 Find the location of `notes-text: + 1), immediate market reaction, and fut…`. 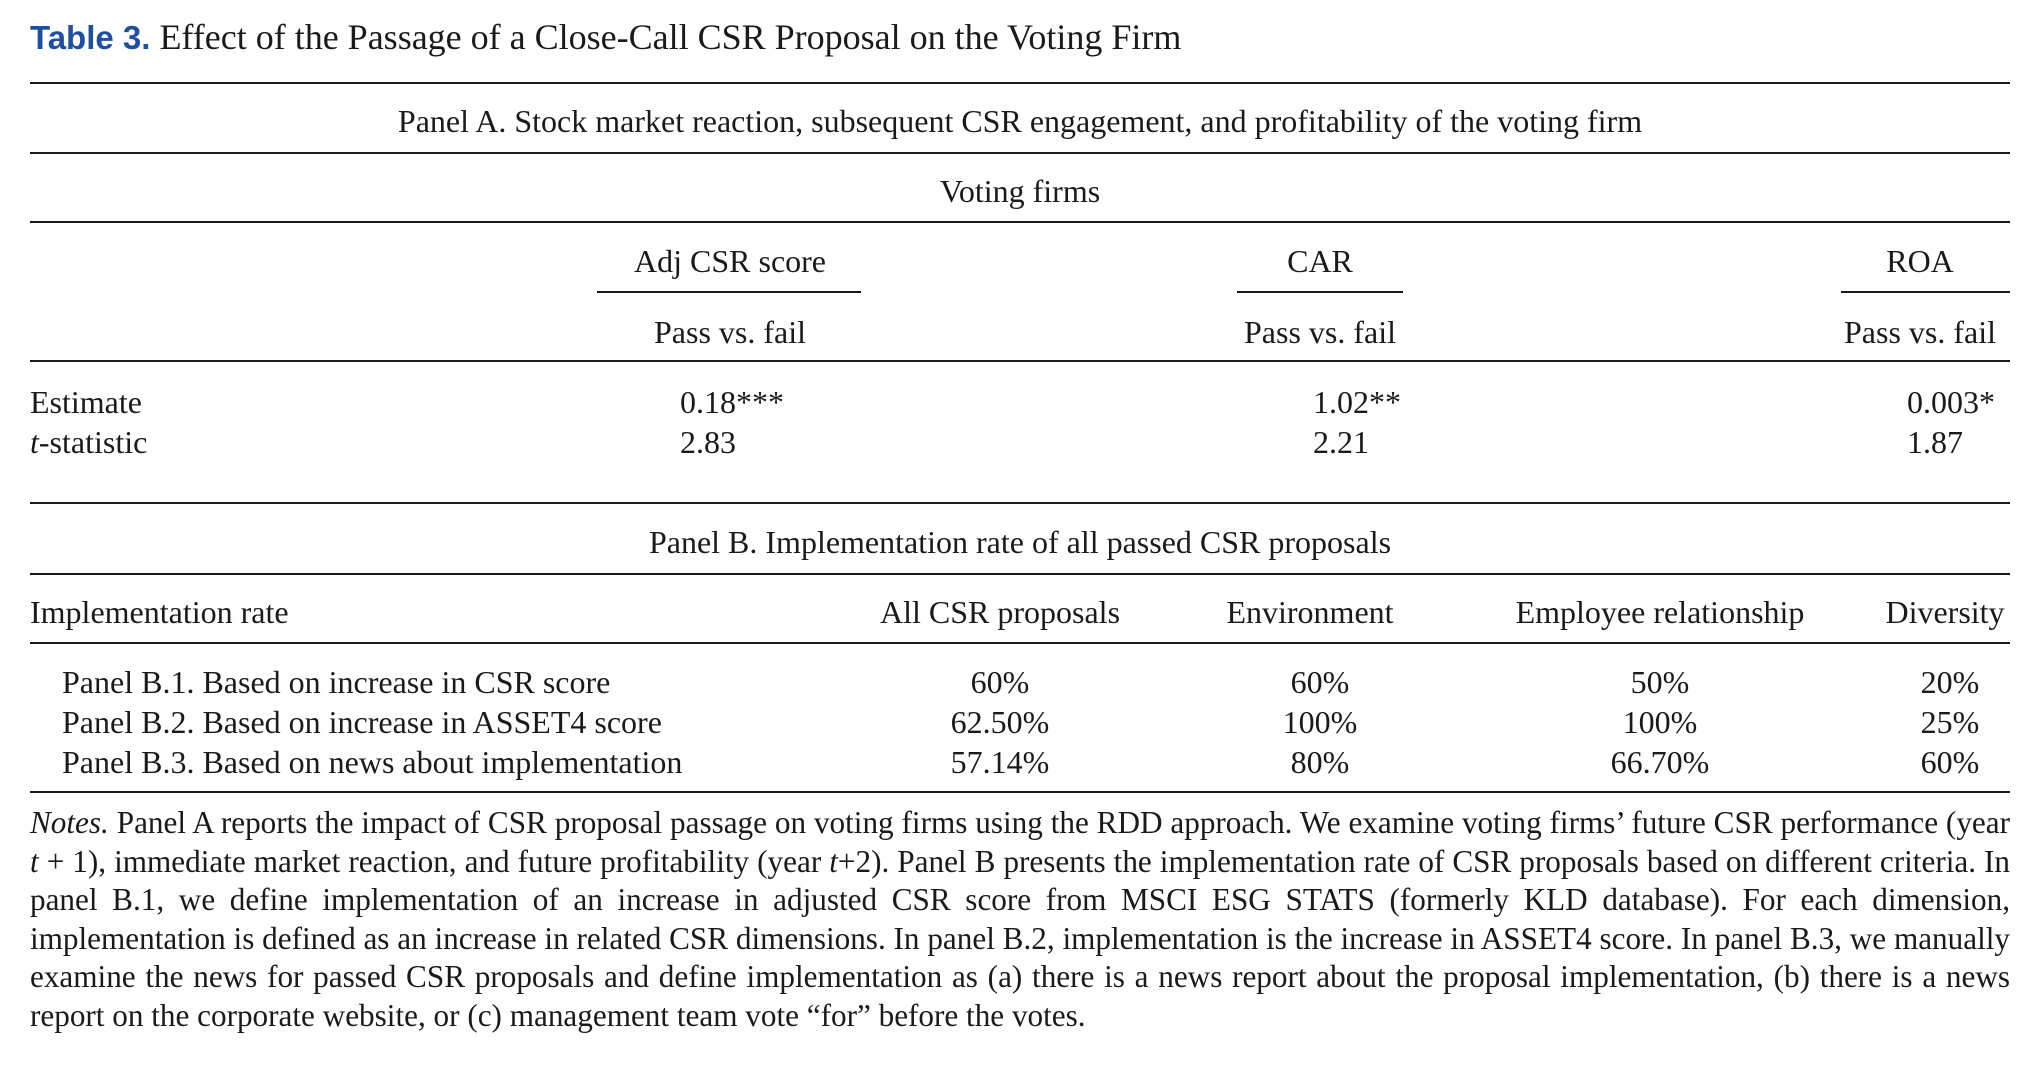

notes-text: + 1), immediate market reaction, and fut… is located at coordinates (434, 861).